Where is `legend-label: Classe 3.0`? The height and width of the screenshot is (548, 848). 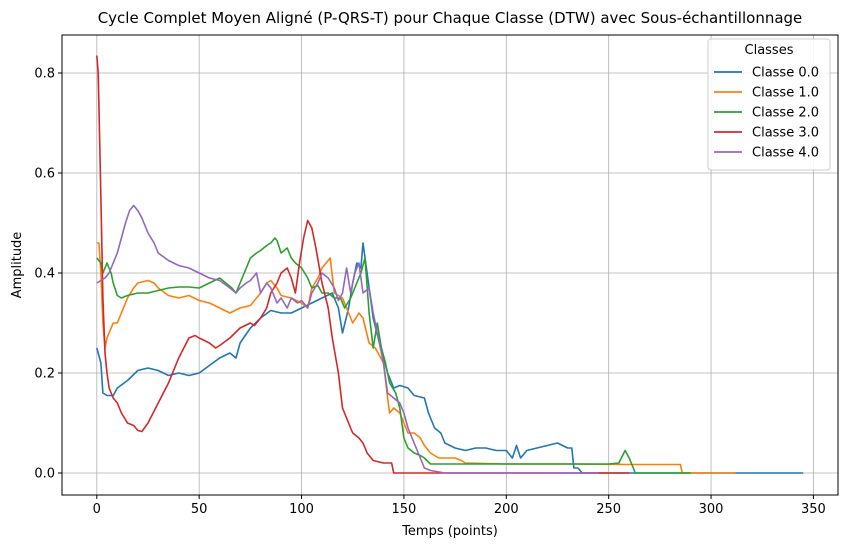 legend-label: Classe 3.0 is located at coordinates (785, 133).